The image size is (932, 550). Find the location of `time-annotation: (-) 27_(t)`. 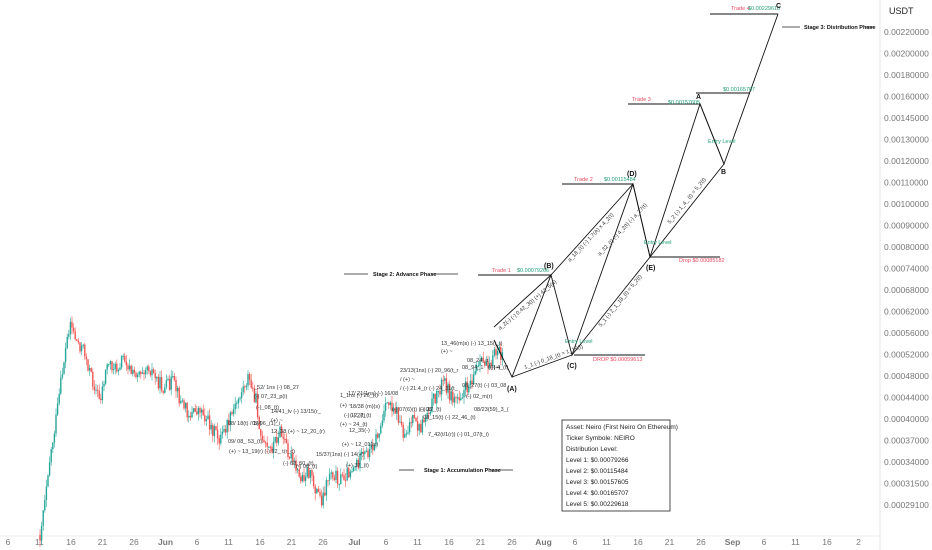

time-annotation: (-) 27_(t) is located at coordinates (361, 416).